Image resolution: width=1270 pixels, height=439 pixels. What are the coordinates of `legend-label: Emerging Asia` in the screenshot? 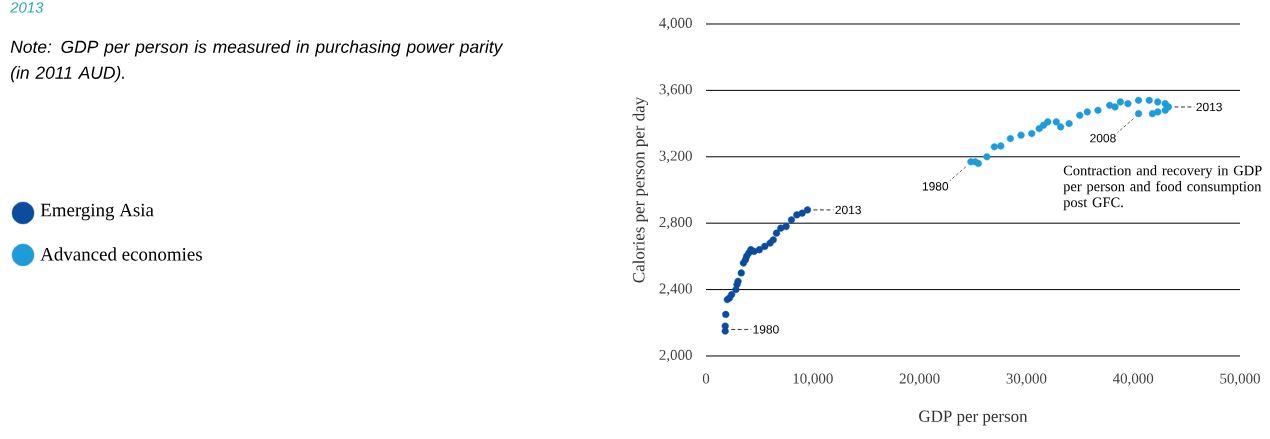 It's located at (97, 212).